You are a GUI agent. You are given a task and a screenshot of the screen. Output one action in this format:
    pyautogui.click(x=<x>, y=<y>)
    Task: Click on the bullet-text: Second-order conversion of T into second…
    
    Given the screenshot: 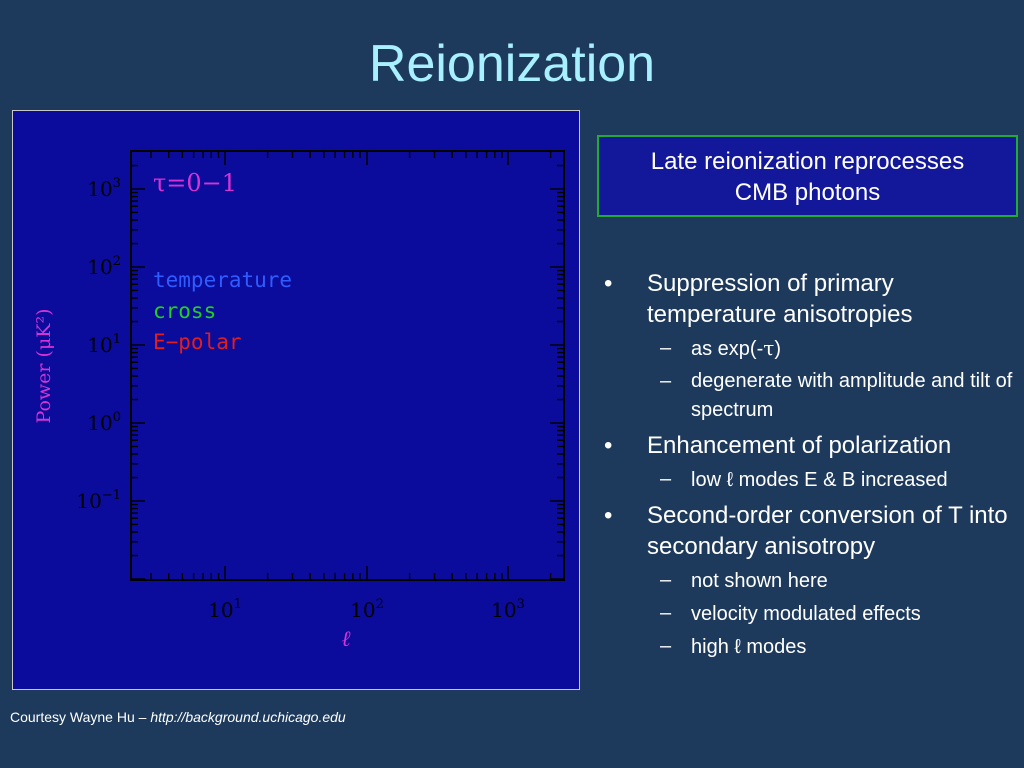 What is the action you would take?
    pyautogui.click(x=827, y=531)
    